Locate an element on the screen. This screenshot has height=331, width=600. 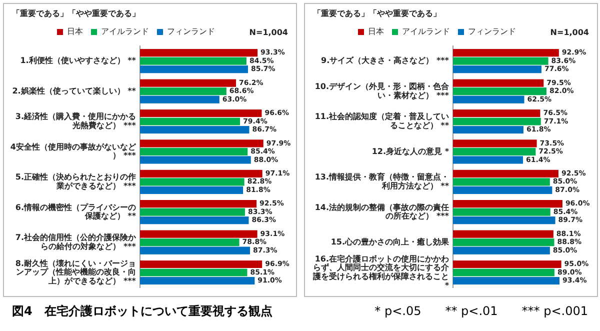
y-tick-label: 13.情報提供・教育（特徴・留意点・利用方法など） ** is located at coordinates (382, 181).